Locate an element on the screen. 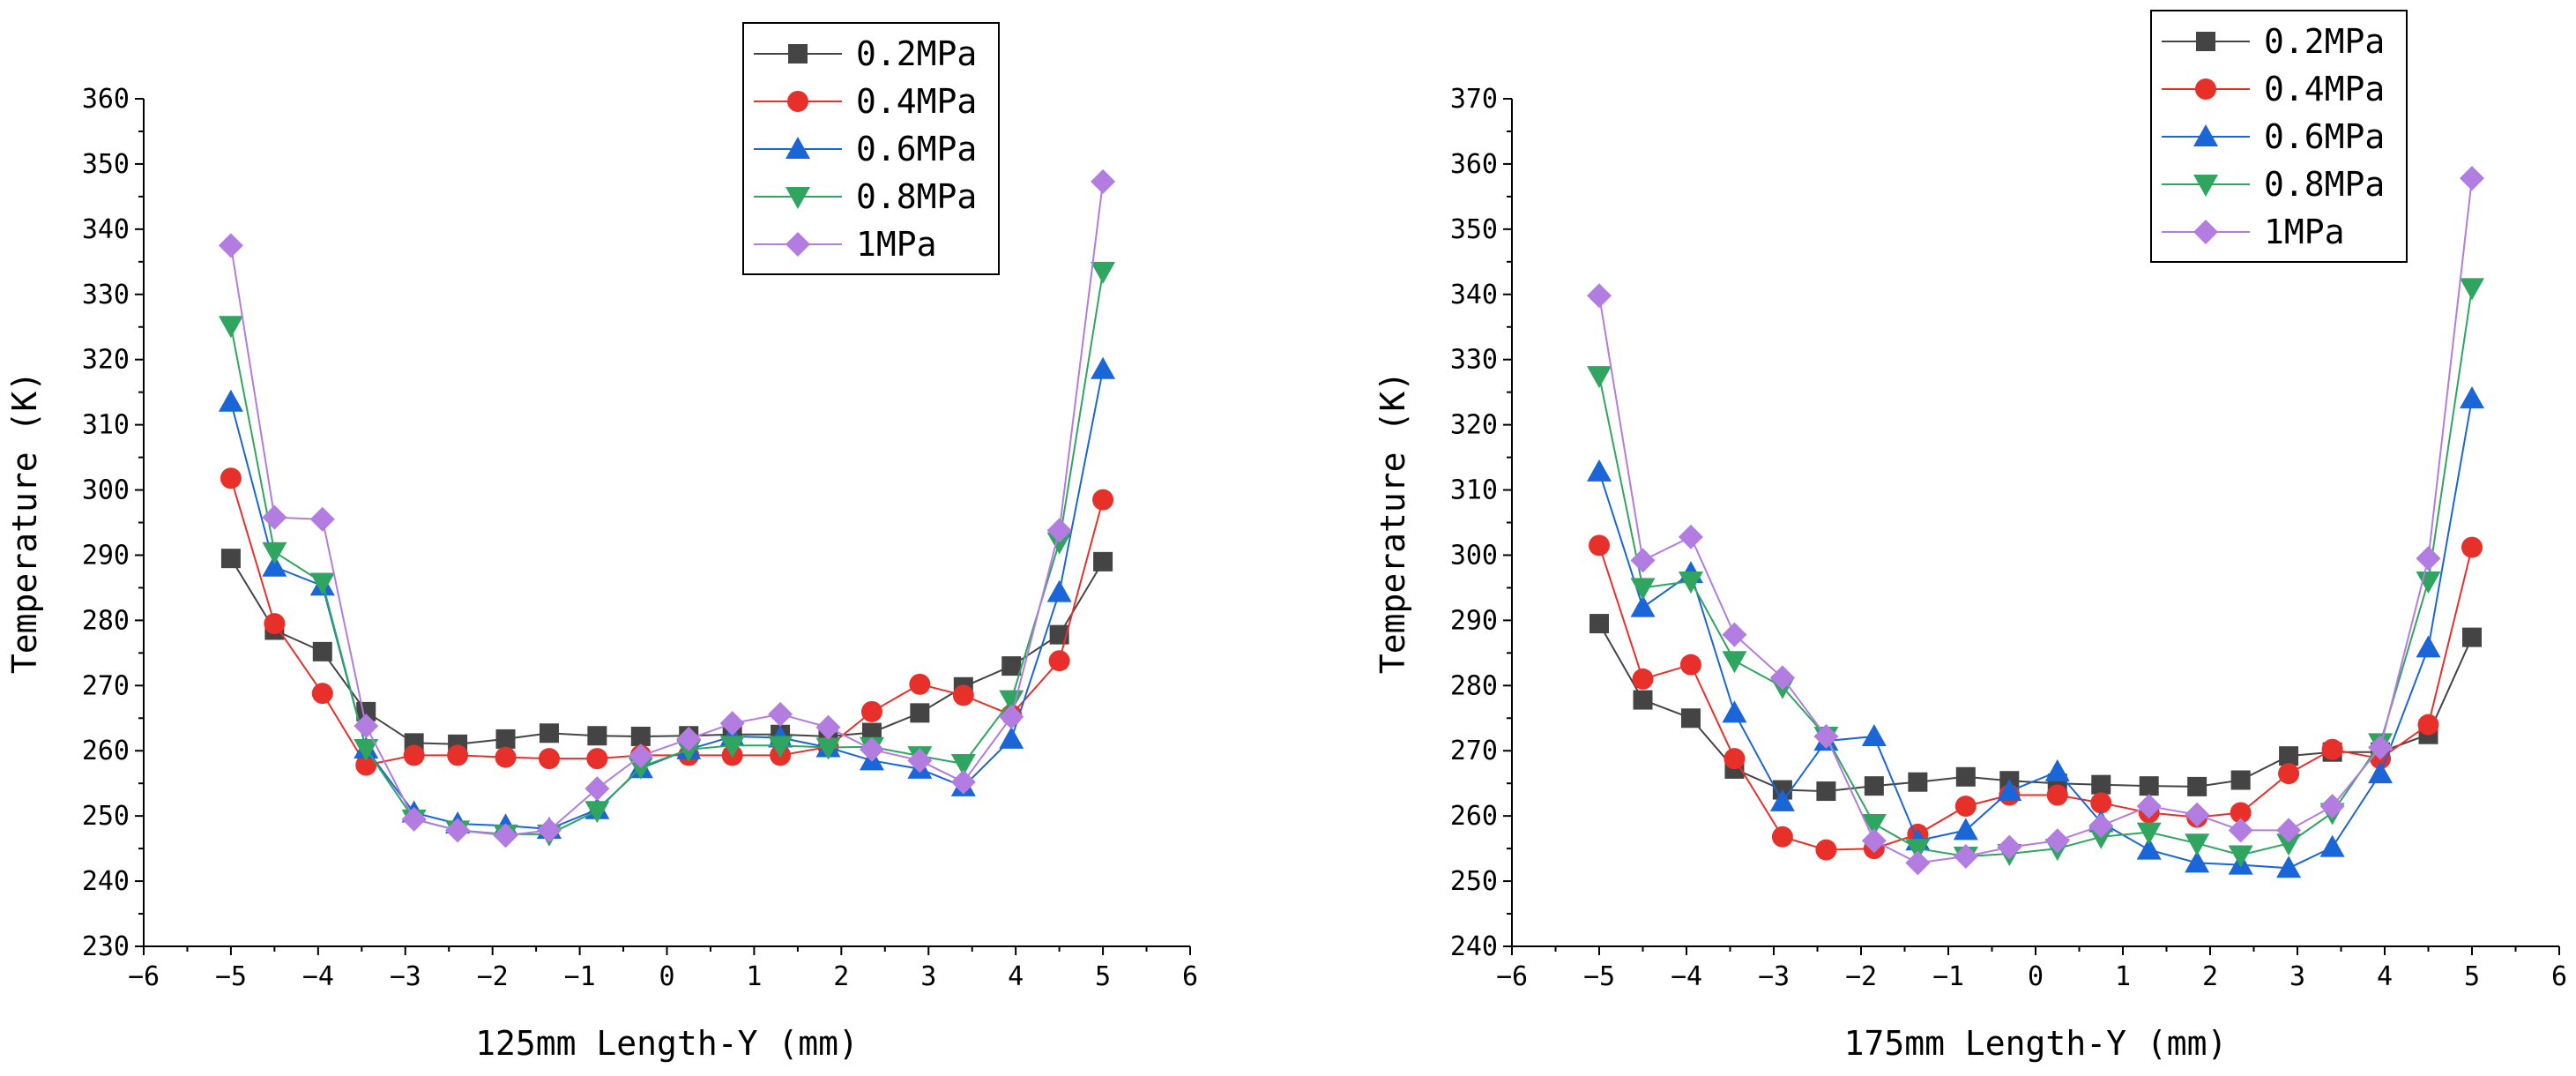  x-tick-label: −2 is located at coordinates (1861, 976).